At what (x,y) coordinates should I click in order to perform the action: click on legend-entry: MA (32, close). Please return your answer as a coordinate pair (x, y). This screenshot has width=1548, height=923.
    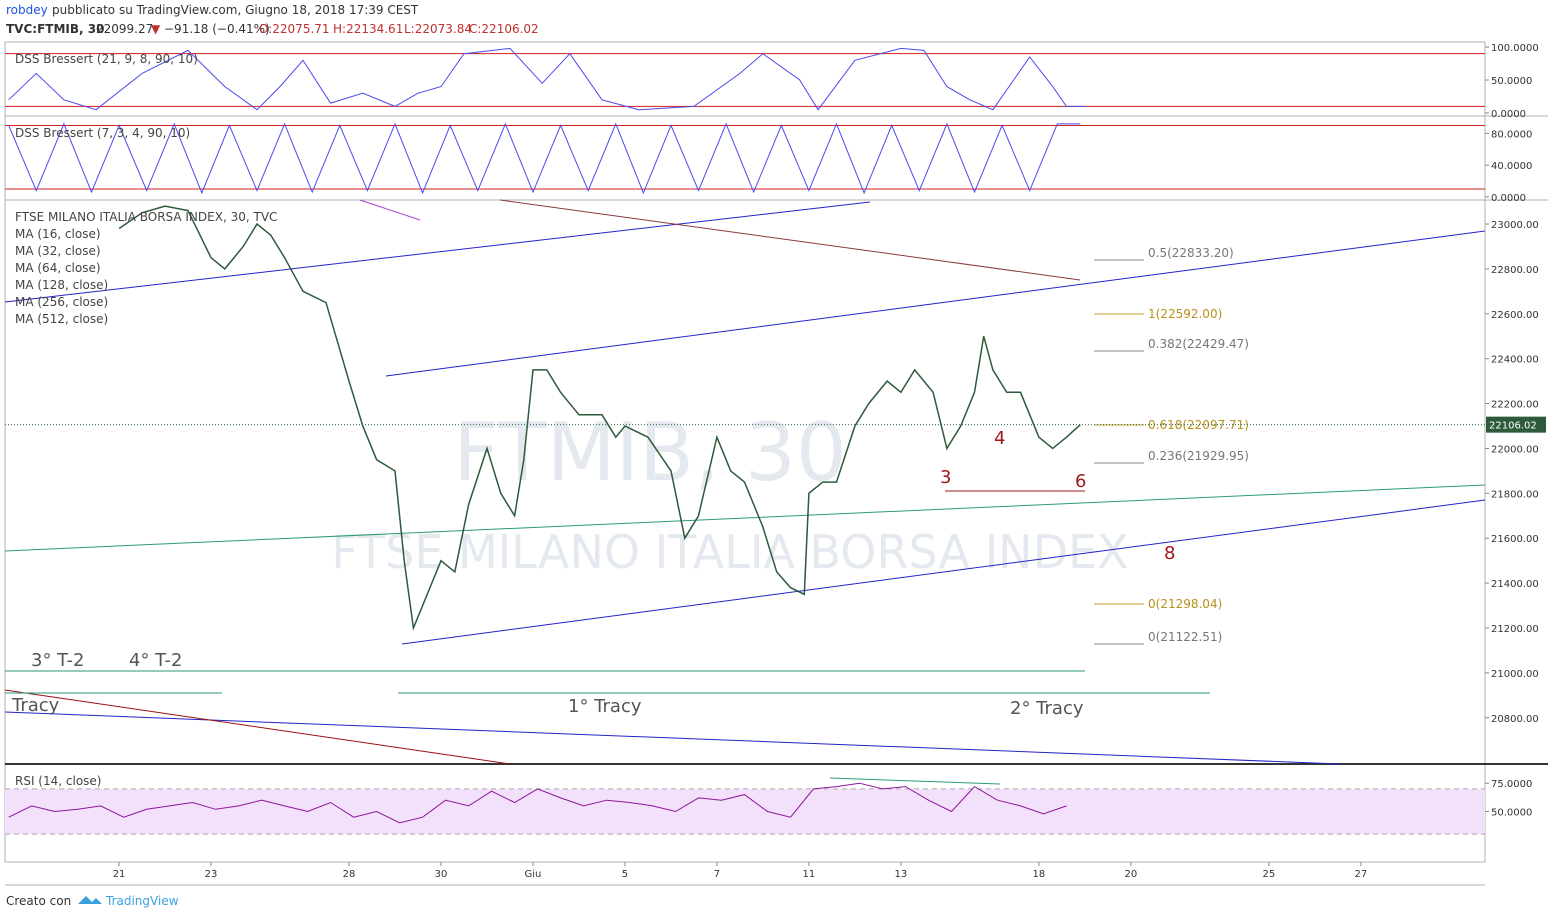
    Looking at the image, I should click on (58, 251).